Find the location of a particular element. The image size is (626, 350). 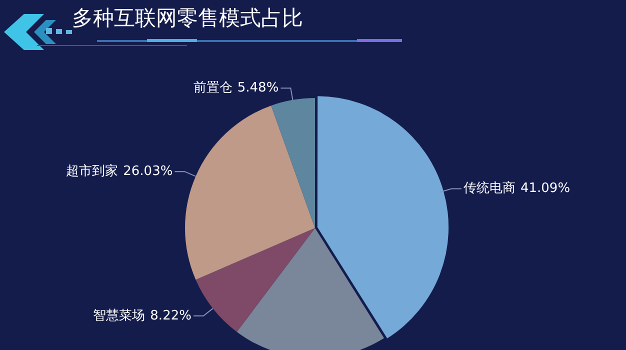

slice-label: 智慧菜场 is located at coordinates (119, 316).